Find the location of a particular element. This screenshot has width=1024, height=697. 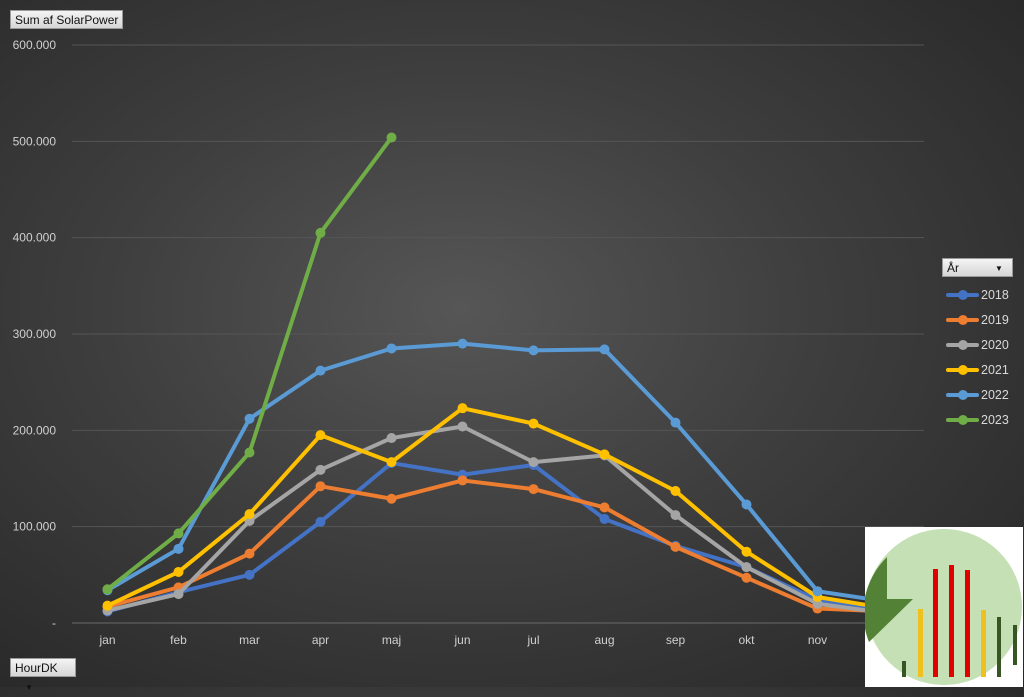

legend-label: 2023 is located at coordinates (995, 419).